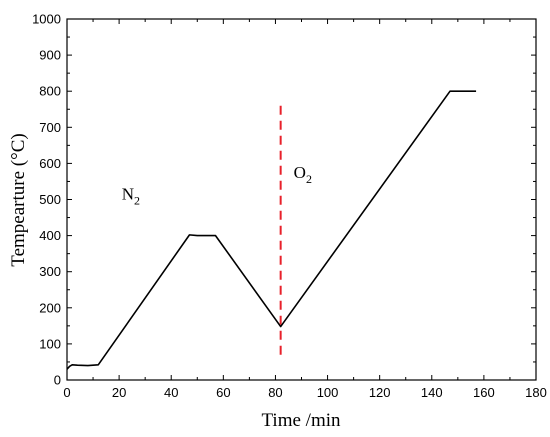 This screenshot has height=437, width=550. What do you see at coordinates (18, 199) in the screenshot?
I see `y-axis-title: Tempearture (°C)` at bounding box center [18, 199].